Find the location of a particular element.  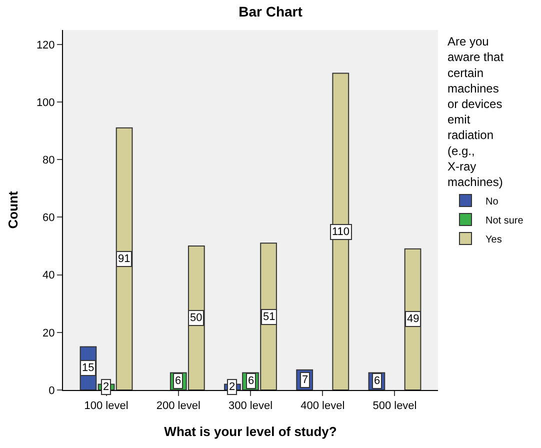

x-tick-label: 300 level is located at coordinates (250, 406).